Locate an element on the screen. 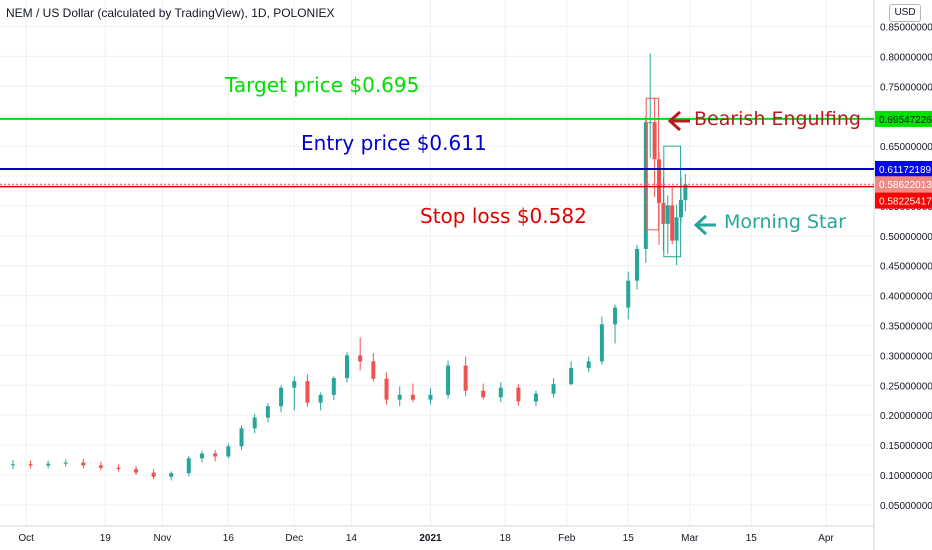  bearish-engulfing-arrow-head is located at coordinates (674, 121).